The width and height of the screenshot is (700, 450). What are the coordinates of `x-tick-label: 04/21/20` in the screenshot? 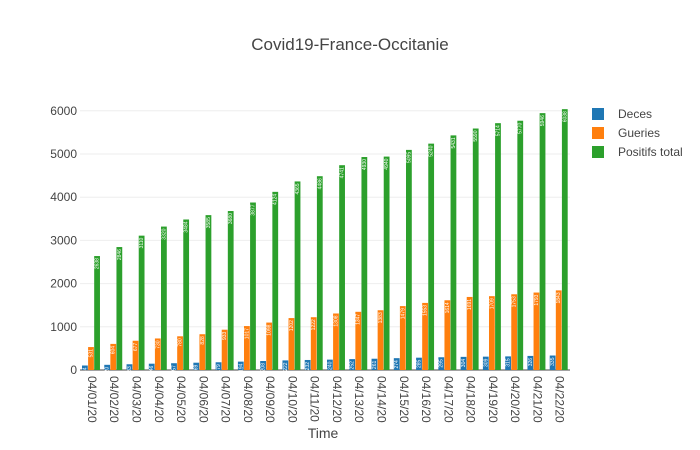 It's located at (537, 399).